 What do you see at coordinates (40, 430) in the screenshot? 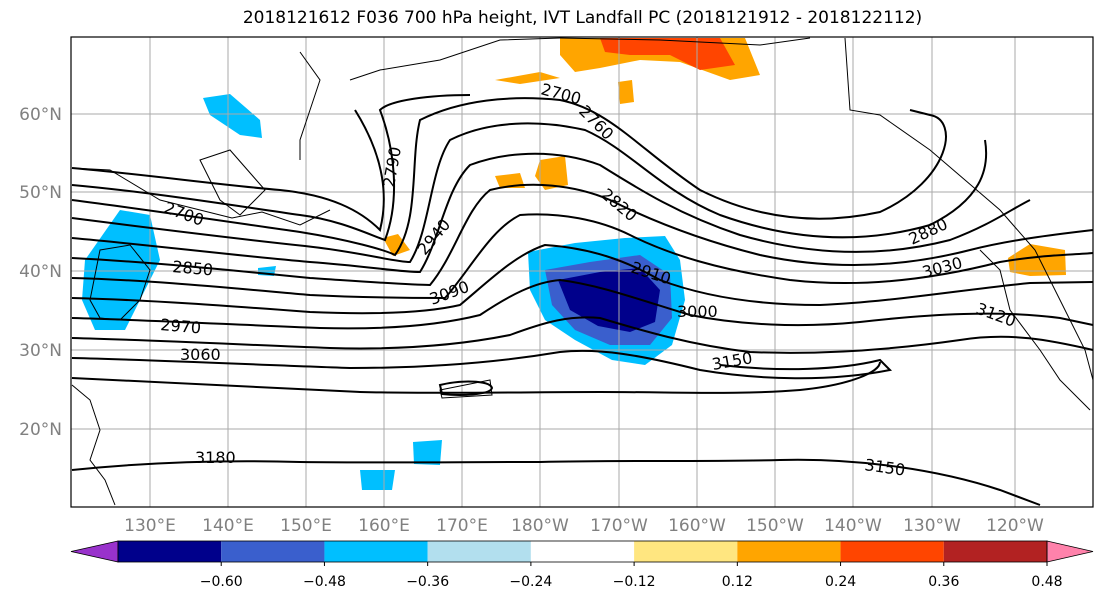
I see `lat-label: 20°N` at bounding box center [40, 430].